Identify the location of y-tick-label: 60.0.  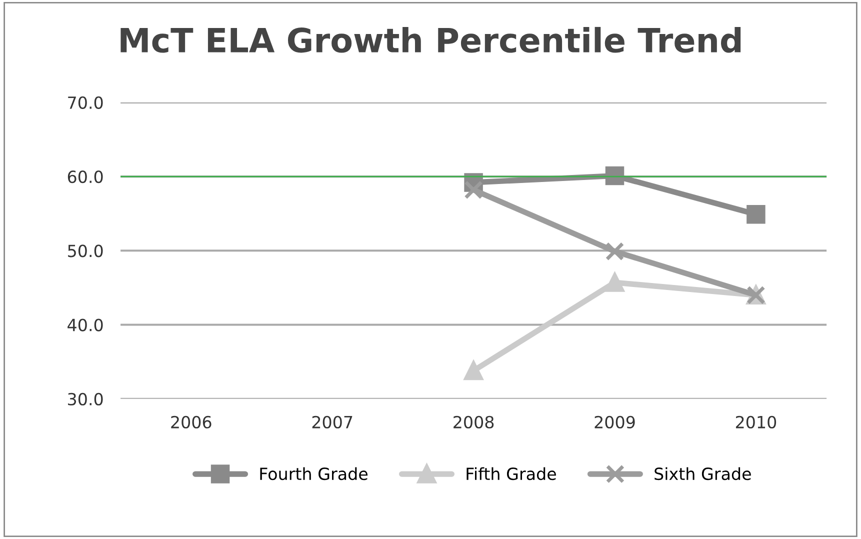
(85, 177).